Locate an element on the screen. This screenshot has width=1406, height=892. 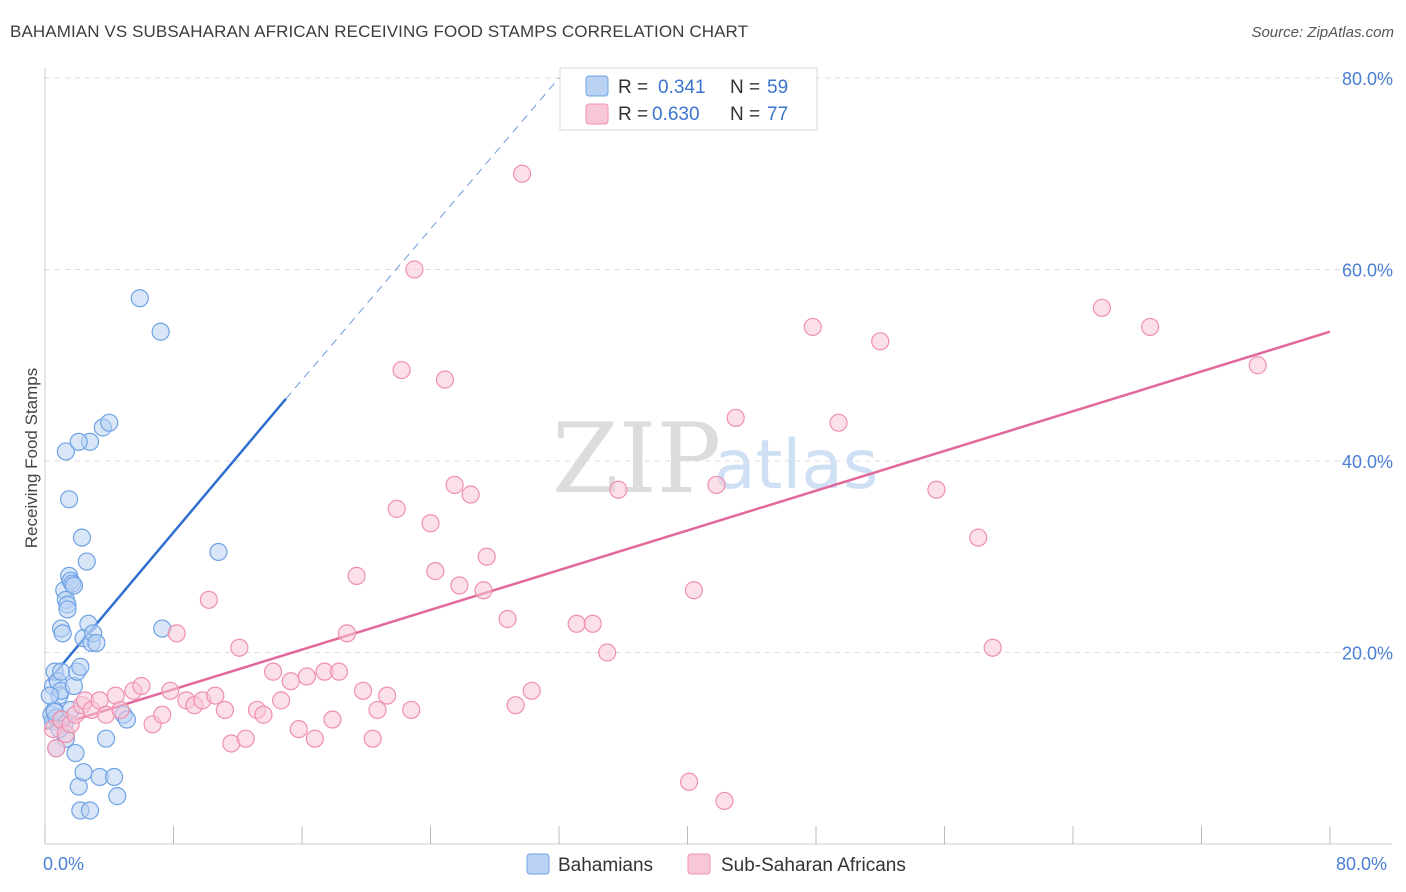
trend-line-bahamians-extension is located at coordinates (422, 238).